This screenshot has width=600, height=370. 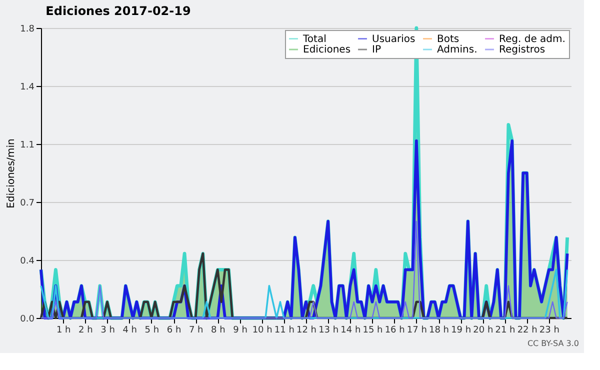 What do you see at coordinates (196, 331) in the screenshot?
I see `x-tick-label: 7 h` at bounding box center [196, 331].